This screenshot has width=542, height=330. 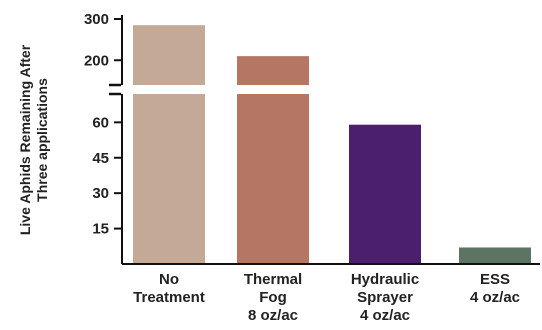 What do you see at coordinates (100, 158) in the screenshot?
I see `y-tick-label: 45` at bounding box center [100, 158].